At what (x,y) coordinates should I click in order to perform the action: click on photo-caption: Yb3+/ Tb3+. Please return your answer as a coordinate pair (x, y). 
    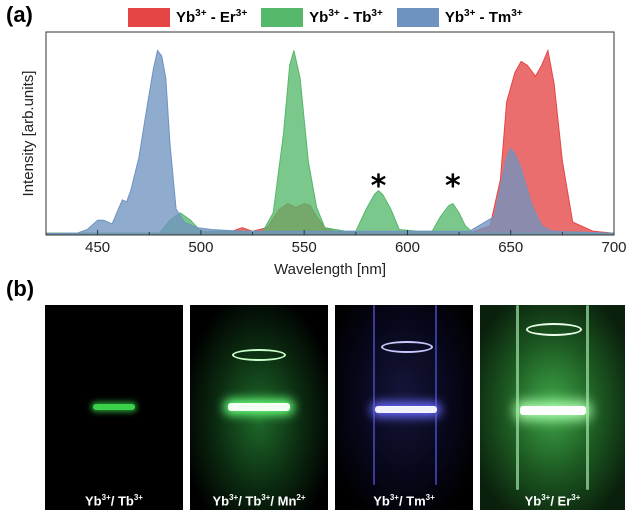
    Looking at the image, I should click on (114, 500).